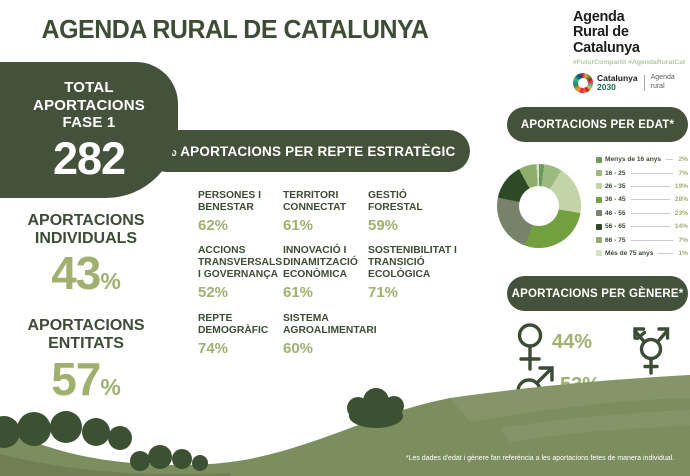 This screenshot has width=690, height=476. What do you see at coordinates (86, 334) in the screenshot?
I see `entitats-label: APORTACIONS ENTITATS` at bounding box center [86, 334].